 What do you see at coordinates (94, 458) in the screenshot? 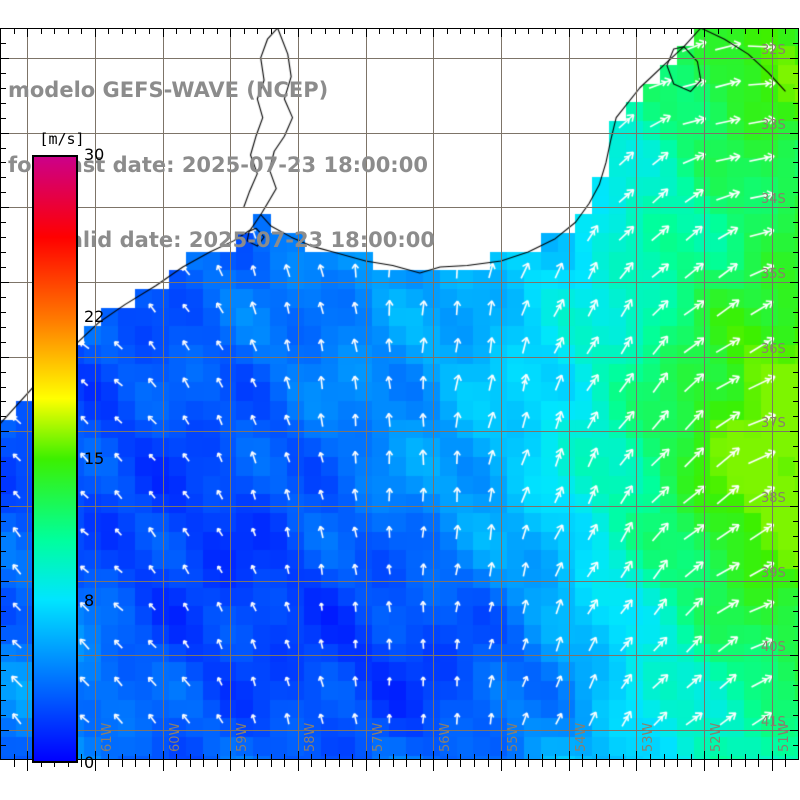
I see `colorbar-tick-label: 15` at bounding box center [94, 458].